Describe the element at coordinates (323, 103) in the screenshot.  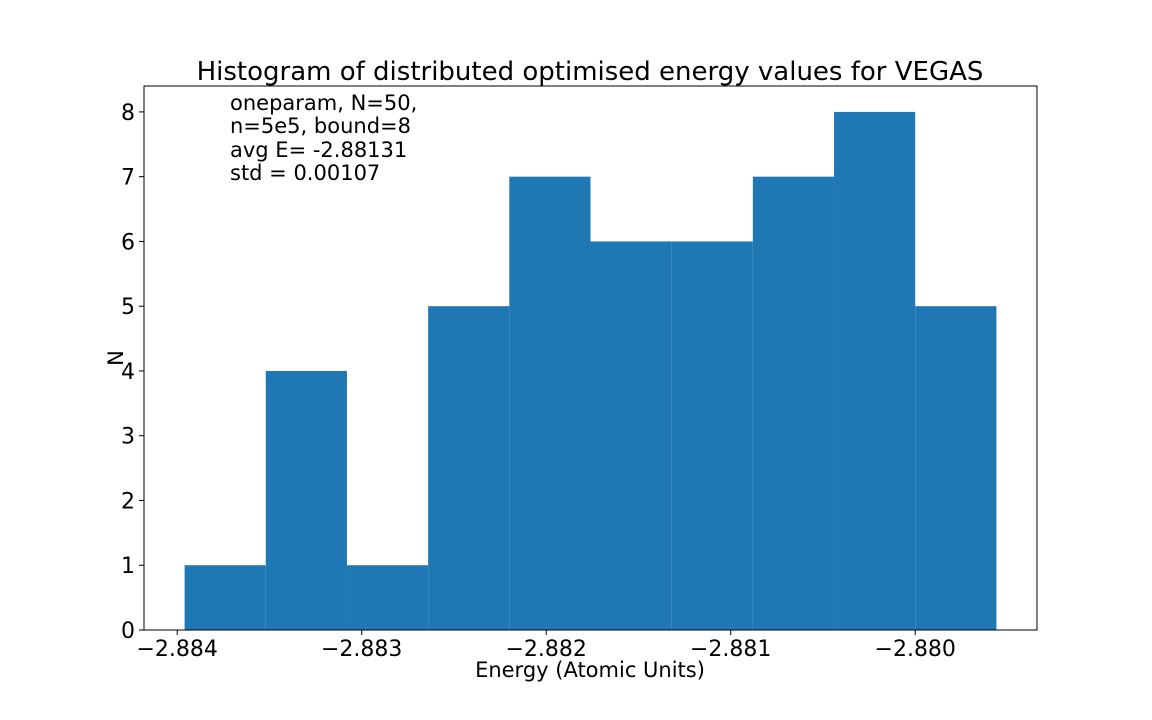
I see `annotation-line-1: oneparam, N=50,` at that location.